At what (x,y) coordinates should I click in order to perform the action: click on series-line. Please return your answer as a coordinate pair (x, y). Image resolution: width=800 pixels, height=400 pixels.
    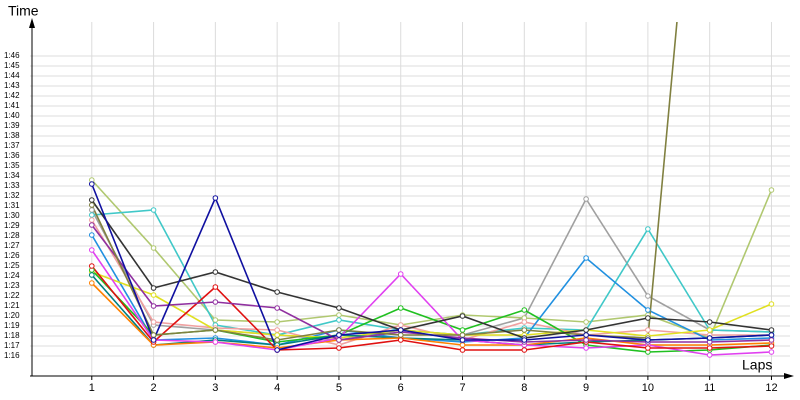
    Looking at the image, I should click on (431, 315).